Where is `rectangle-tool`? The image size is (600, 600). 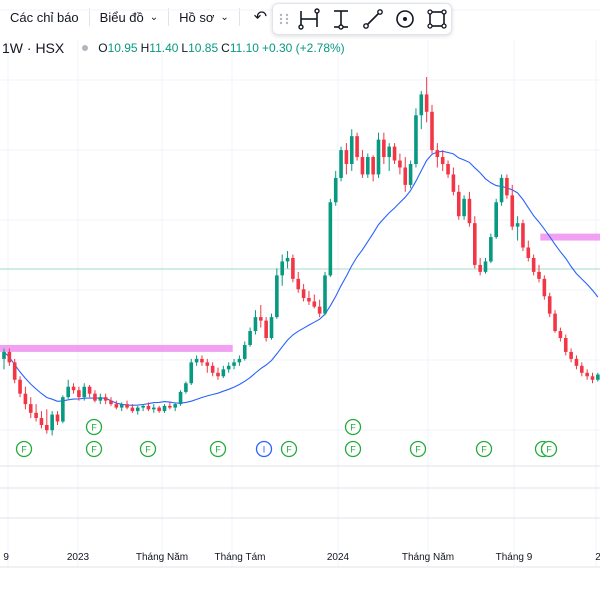 rectangle-tool is located at coordinates (437, 19).